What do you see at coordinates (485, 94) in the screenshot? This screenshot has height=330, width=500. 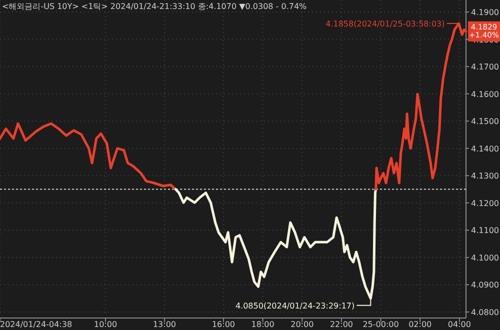 I see `y-tick-label: 4.1600` at bounding box center [485, 94].